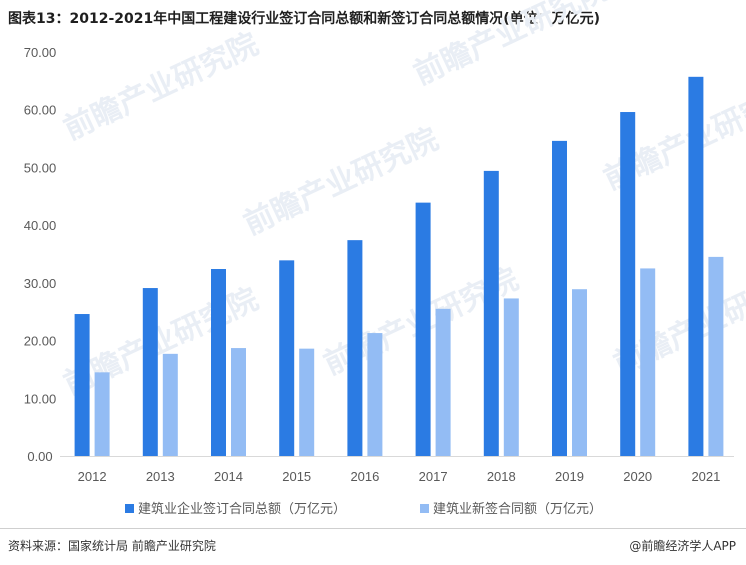 This screenshot has height=565, width=746. What do you see at coordinates (170, 404) in the screenshot?
I see `bar-new-contract-2013` at bounding box center [170, 404].